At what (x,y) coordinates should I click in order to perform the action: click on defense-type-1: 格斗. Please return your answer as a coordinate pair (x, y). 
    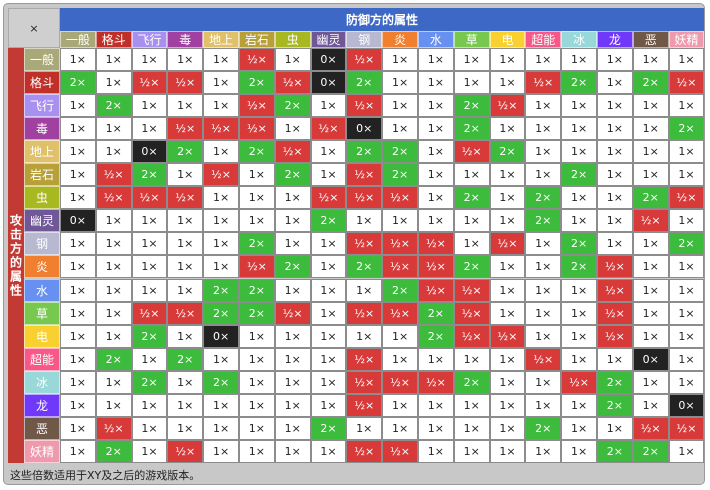
    Looking at the image, I should click on (113, 39).